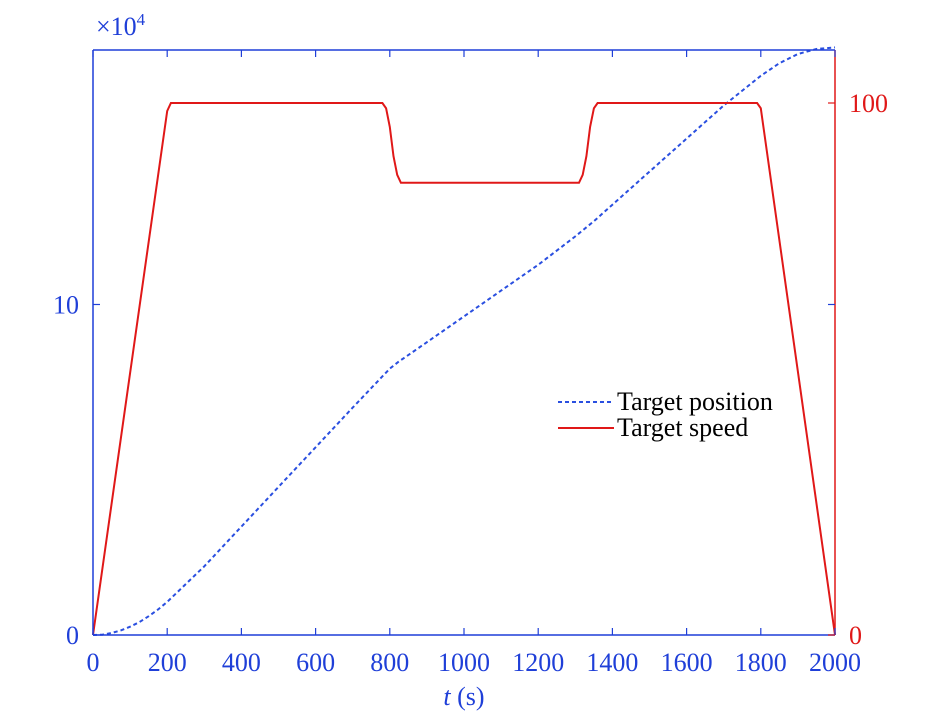 The width and height of the screenshot is (945, 716). What do you see at coordinates (116, 26) in the screenshot?
I see `multiplier-base: ×10` at bounding box center [116, 26].